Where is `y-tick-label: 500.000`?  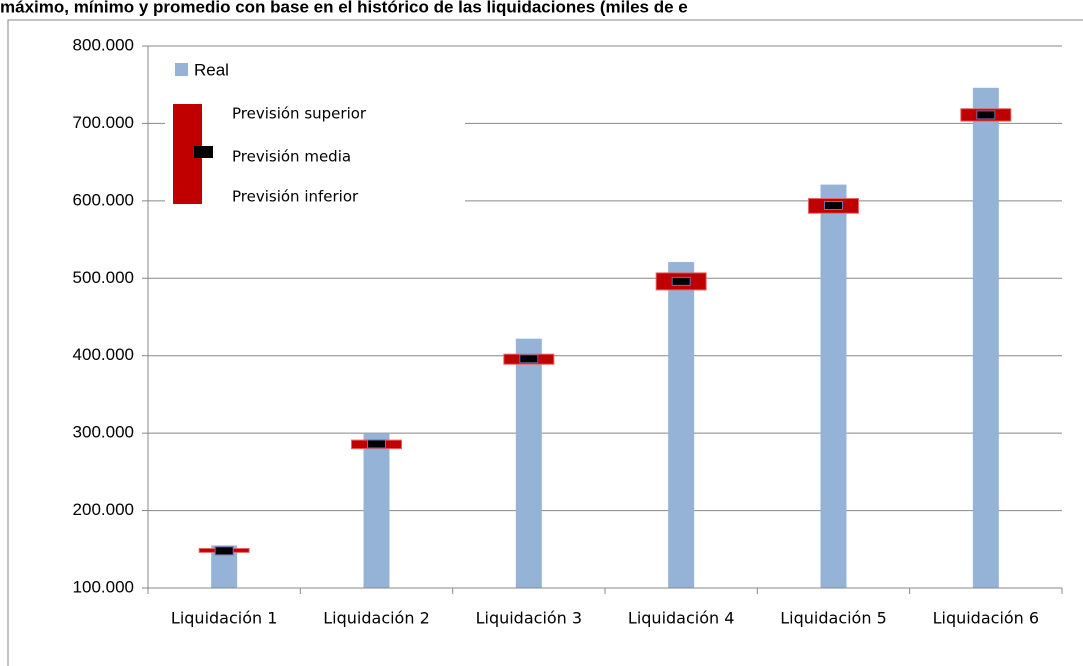
y-tick-label: 500.000 is located at coordinates (103, 277).